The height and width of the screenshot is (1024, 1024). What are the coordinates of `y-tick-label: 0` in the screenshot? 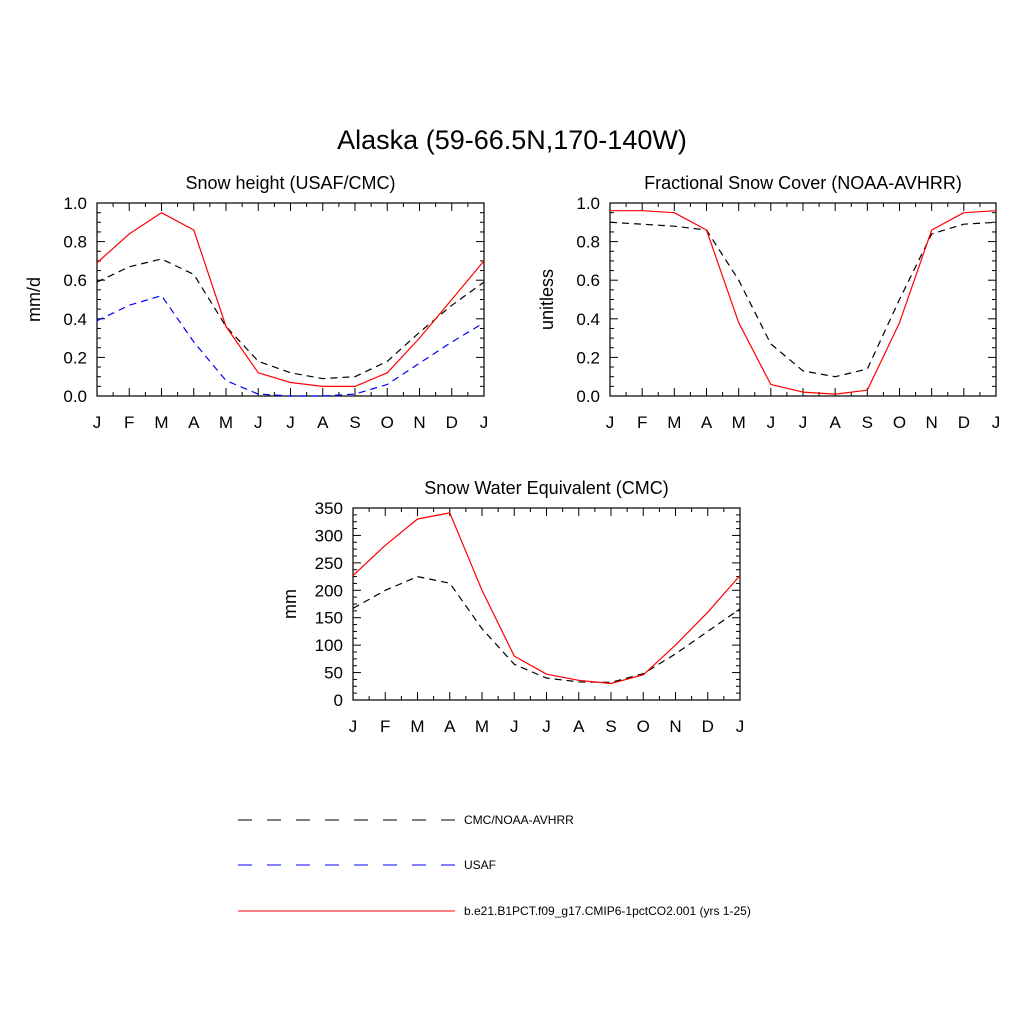 It's located at (338, 700).